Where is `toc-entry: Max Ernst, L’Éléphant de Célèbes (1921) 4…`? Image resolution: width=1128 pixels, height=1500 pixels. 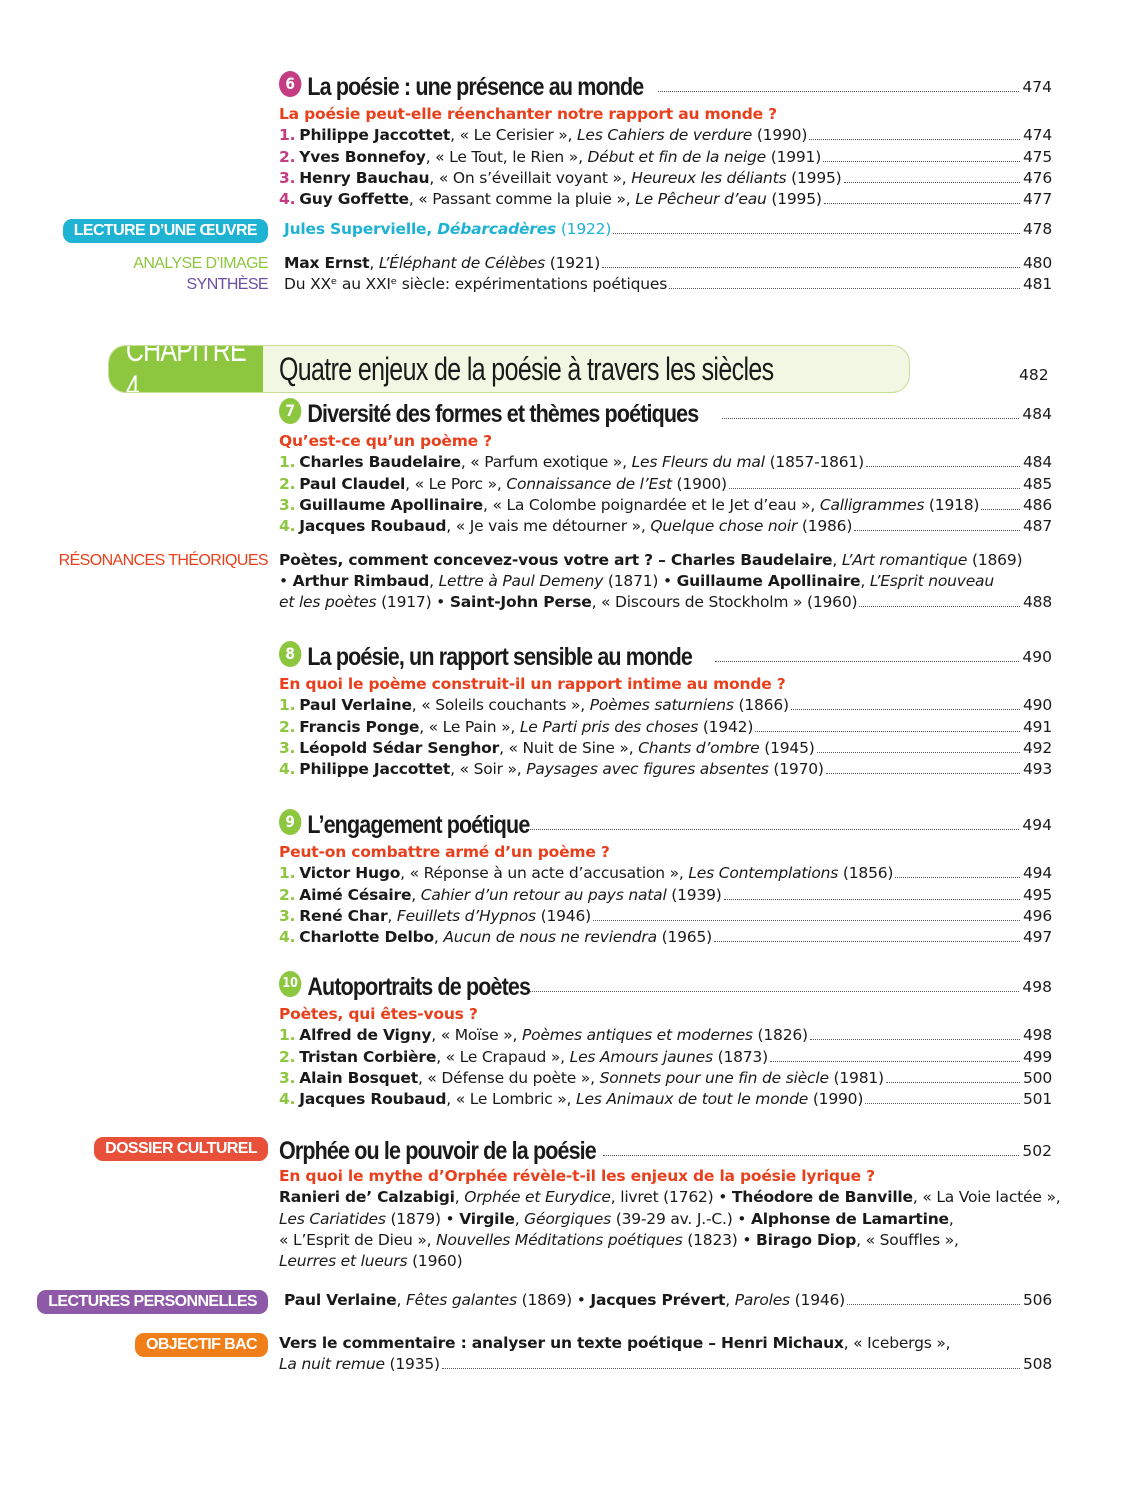
toc-entry: Max Ernst, L’Éléphant de Célèbes (1921) 4… is located at coordinates (668, 262).